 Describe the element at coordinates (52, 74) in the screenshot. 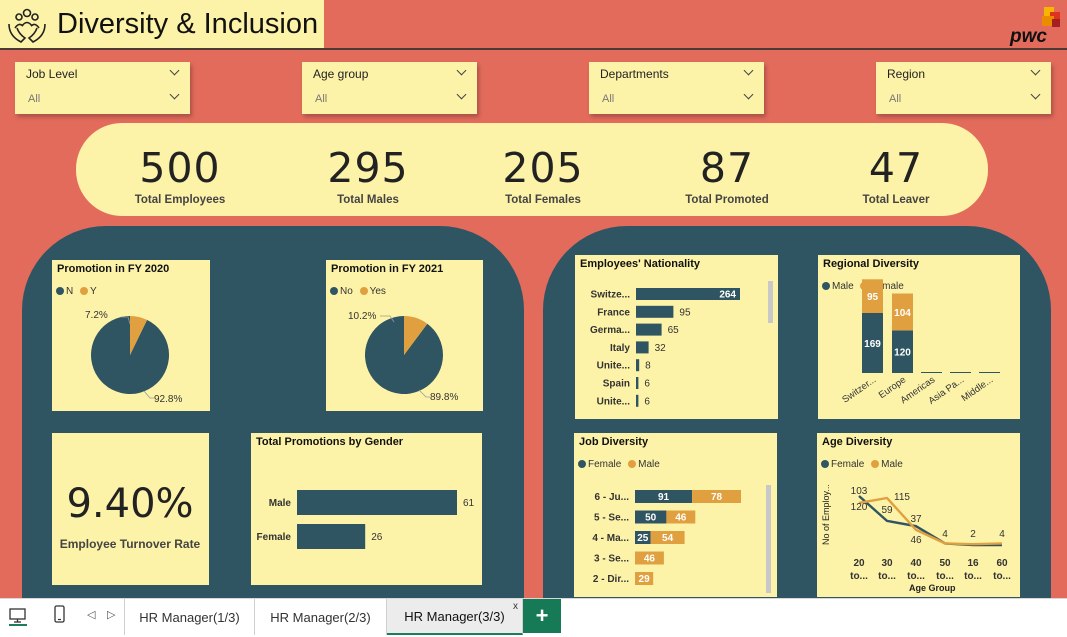

I see `job-level-slicer-title: Job Level` at that location.